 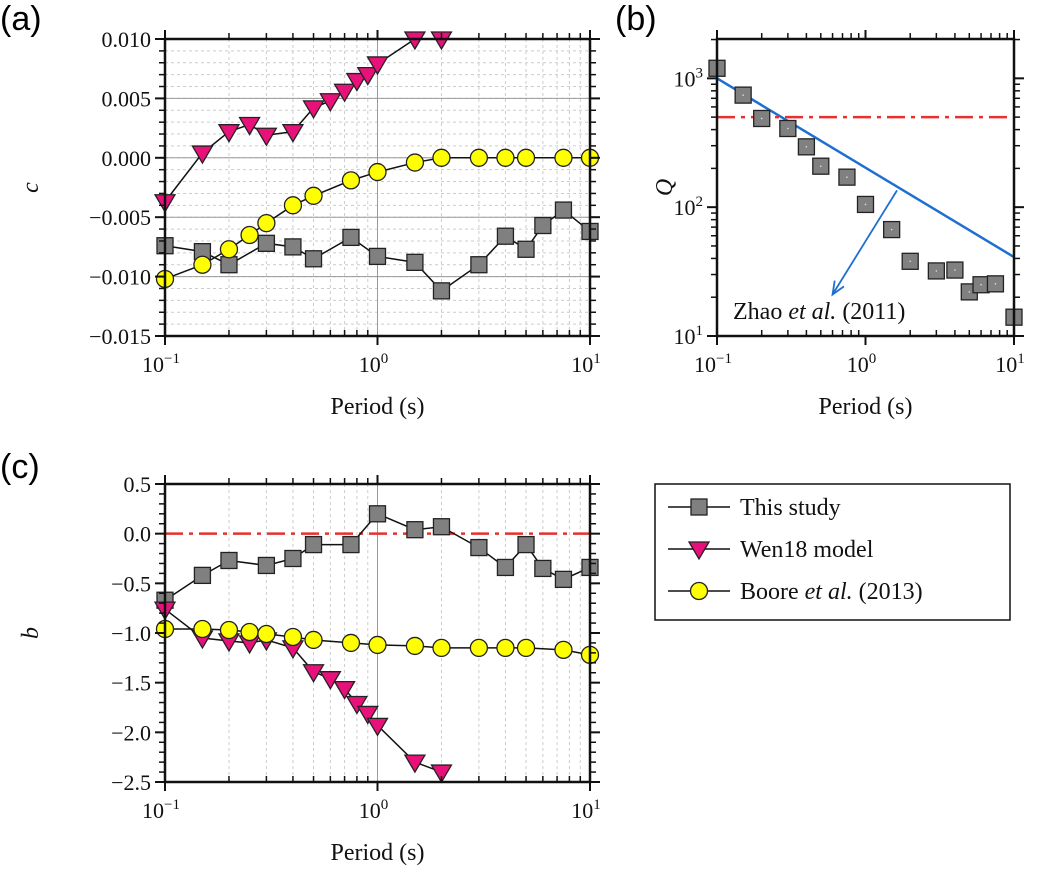 I want to click on legend-item: Boore et al. (2013), so click(x=795, y=592).